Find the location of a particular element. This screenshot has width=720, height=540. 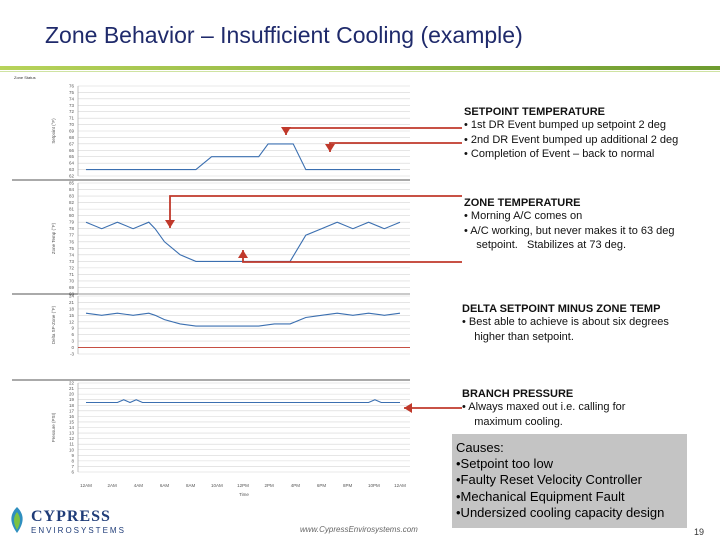

cause-item: •Undersized cooling capacity design is located at coordinates (560, 512).